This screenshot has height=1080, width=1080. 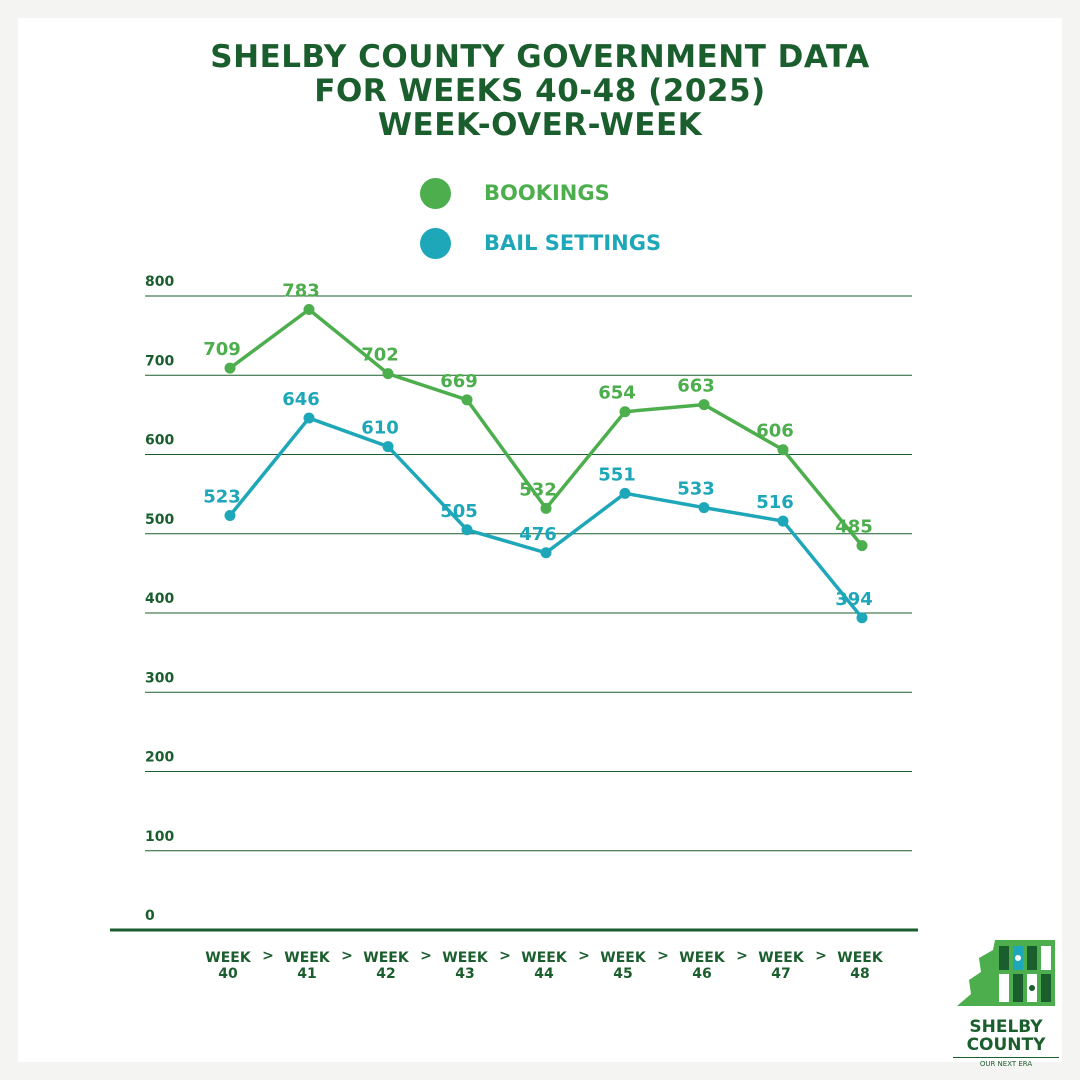 I want to click on logo-name: SHELBY COUNTY, so click(x=1006, y=1036).